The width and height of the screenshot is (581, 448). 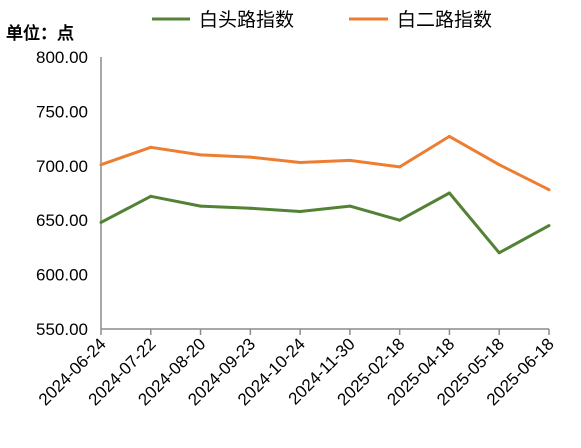 I want to click on y-tick-label: 700.00, so click(x=62, y=166).